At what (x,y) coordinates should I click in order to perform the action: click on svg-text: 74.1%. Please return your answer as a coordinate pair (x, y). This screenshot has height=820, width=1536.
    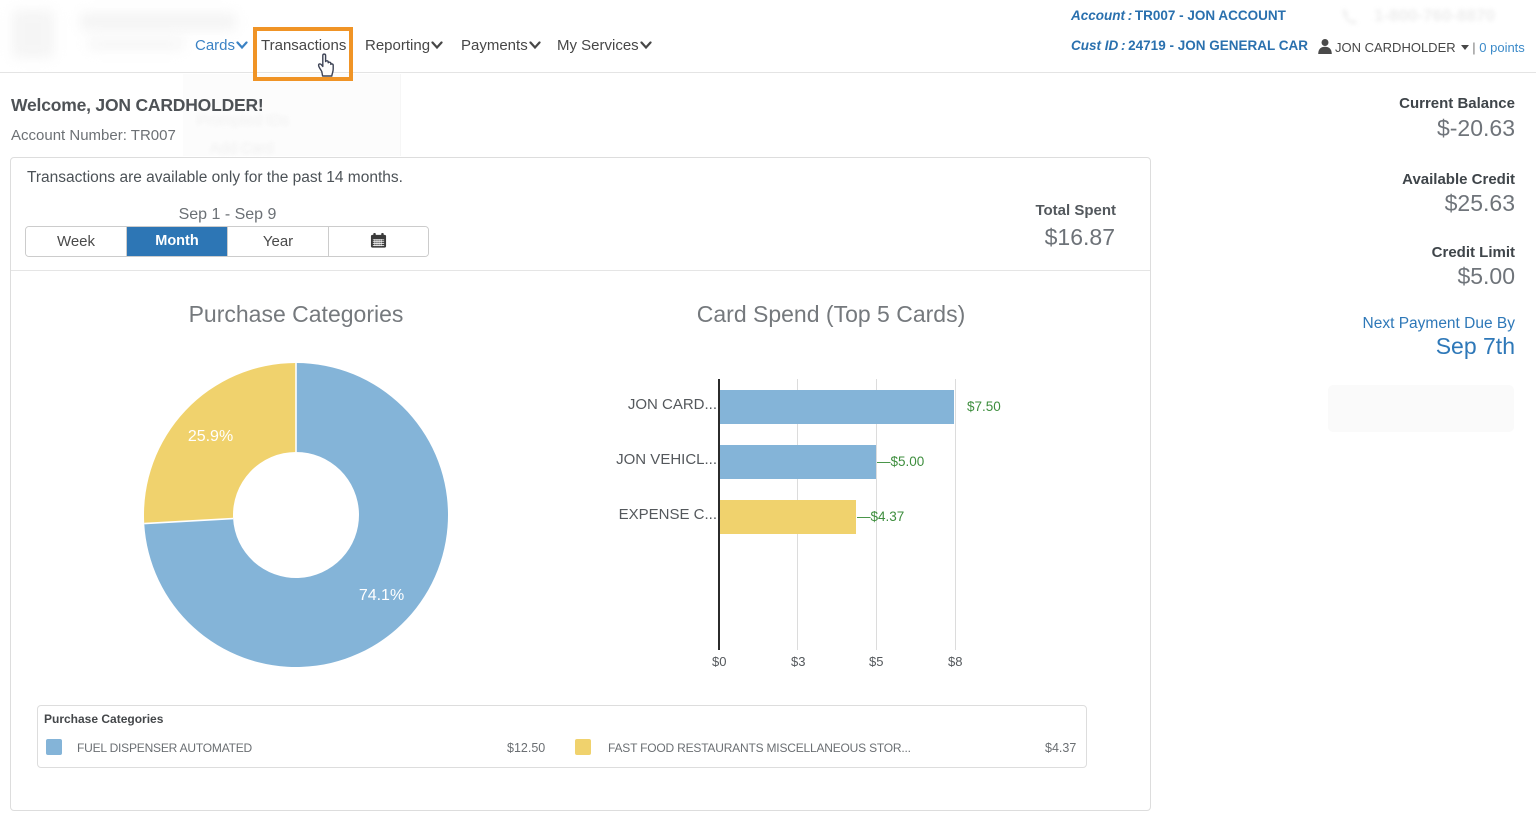
    Looking at the image, I should click on (381, 595).